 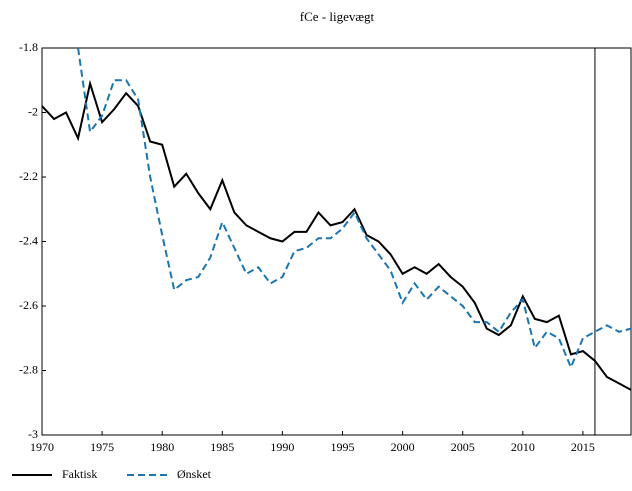 What do you see at coordinates (337, 16) in the screenshot?
I see `chart-title: fCe - ligevægt` at bounding box center [337, 16].